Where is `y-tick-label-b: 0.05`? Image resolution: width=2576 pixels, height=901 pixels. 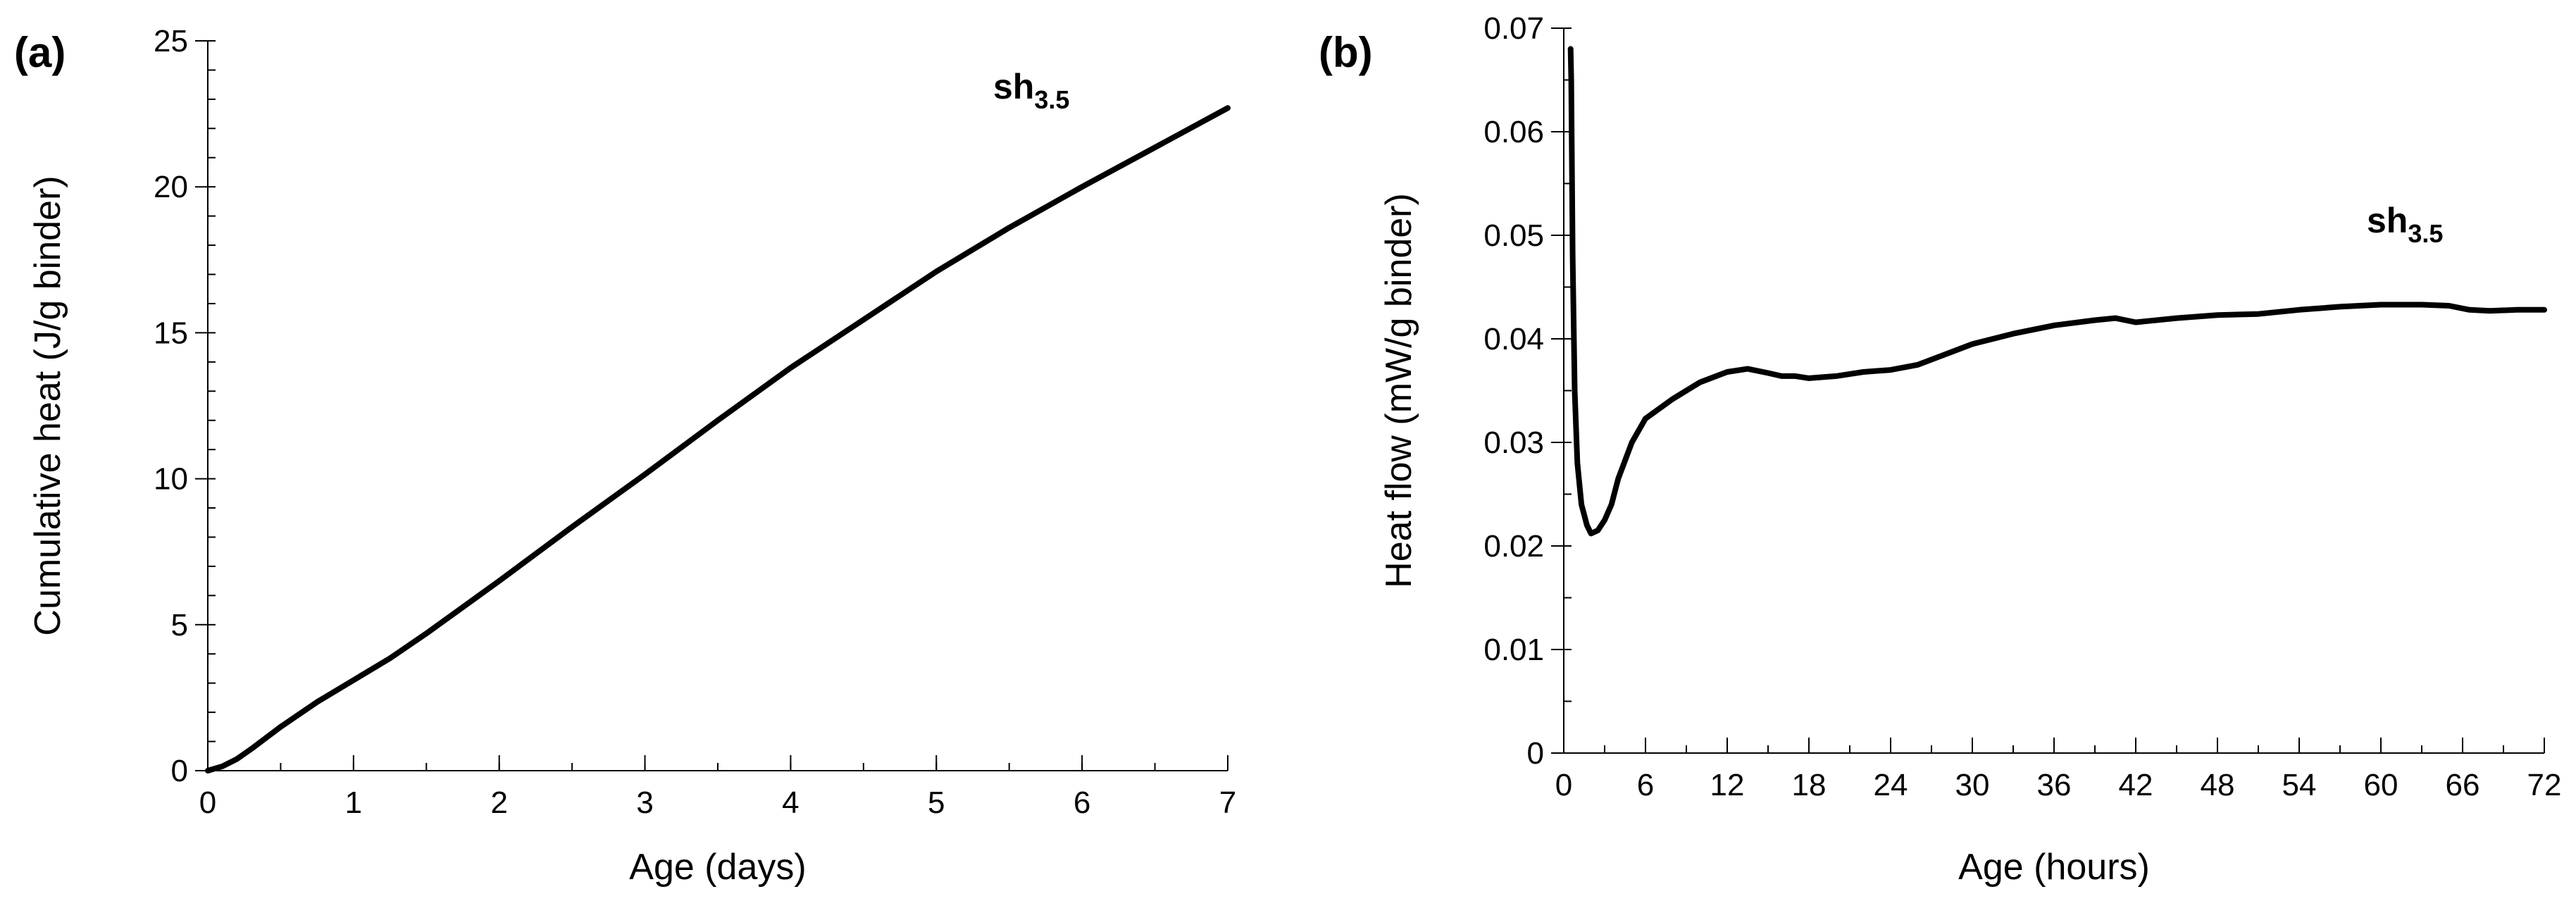
y-tick-label-b: 0.05 is located at coordinates (1513, 235).